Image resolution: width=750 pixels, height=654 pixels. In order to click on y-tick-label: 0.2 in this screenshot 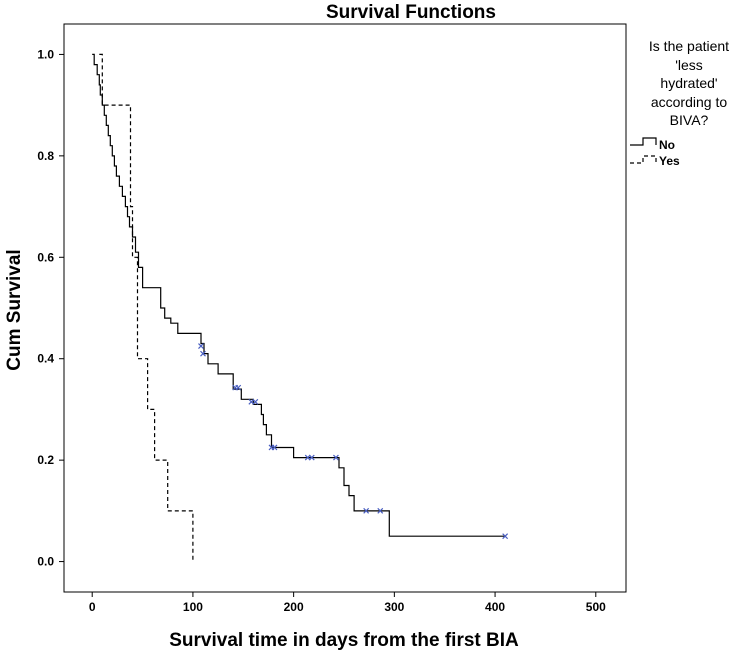, I will do `click(45, 460)`.